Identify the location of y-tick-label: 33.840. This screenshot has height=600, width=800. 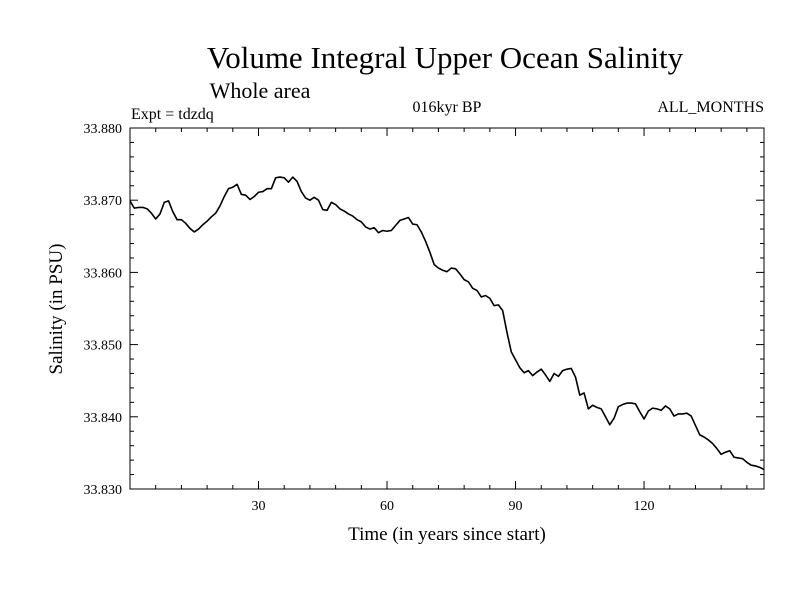
(103, 418).